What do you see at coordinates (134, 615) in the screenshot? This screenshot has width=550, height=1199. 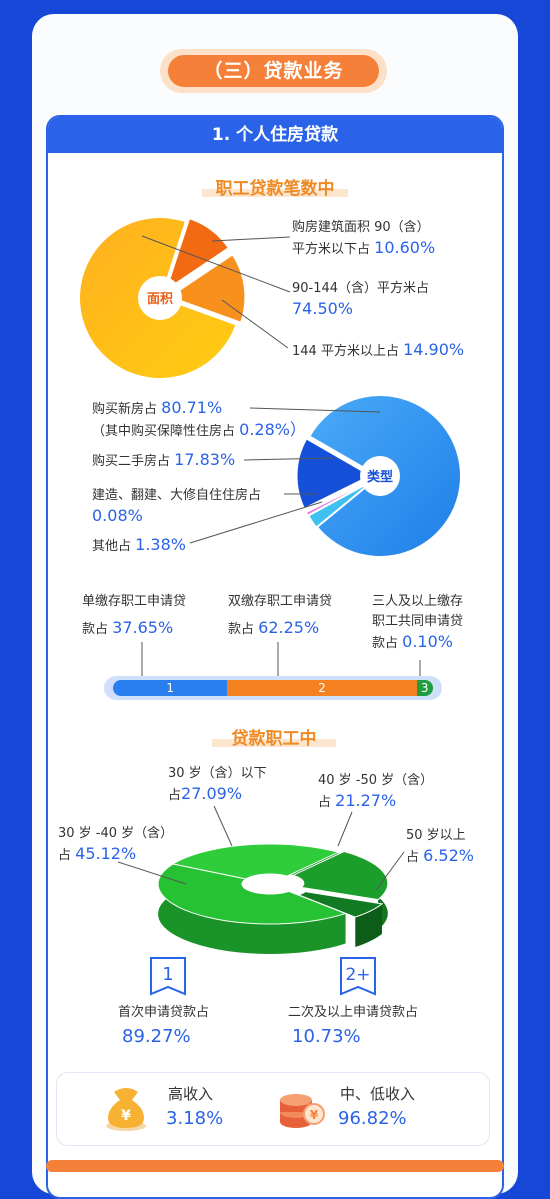 I see `bar-label-single: 单缴存职工申请贷 款占 37.65%` at bounding box center [134, 615].